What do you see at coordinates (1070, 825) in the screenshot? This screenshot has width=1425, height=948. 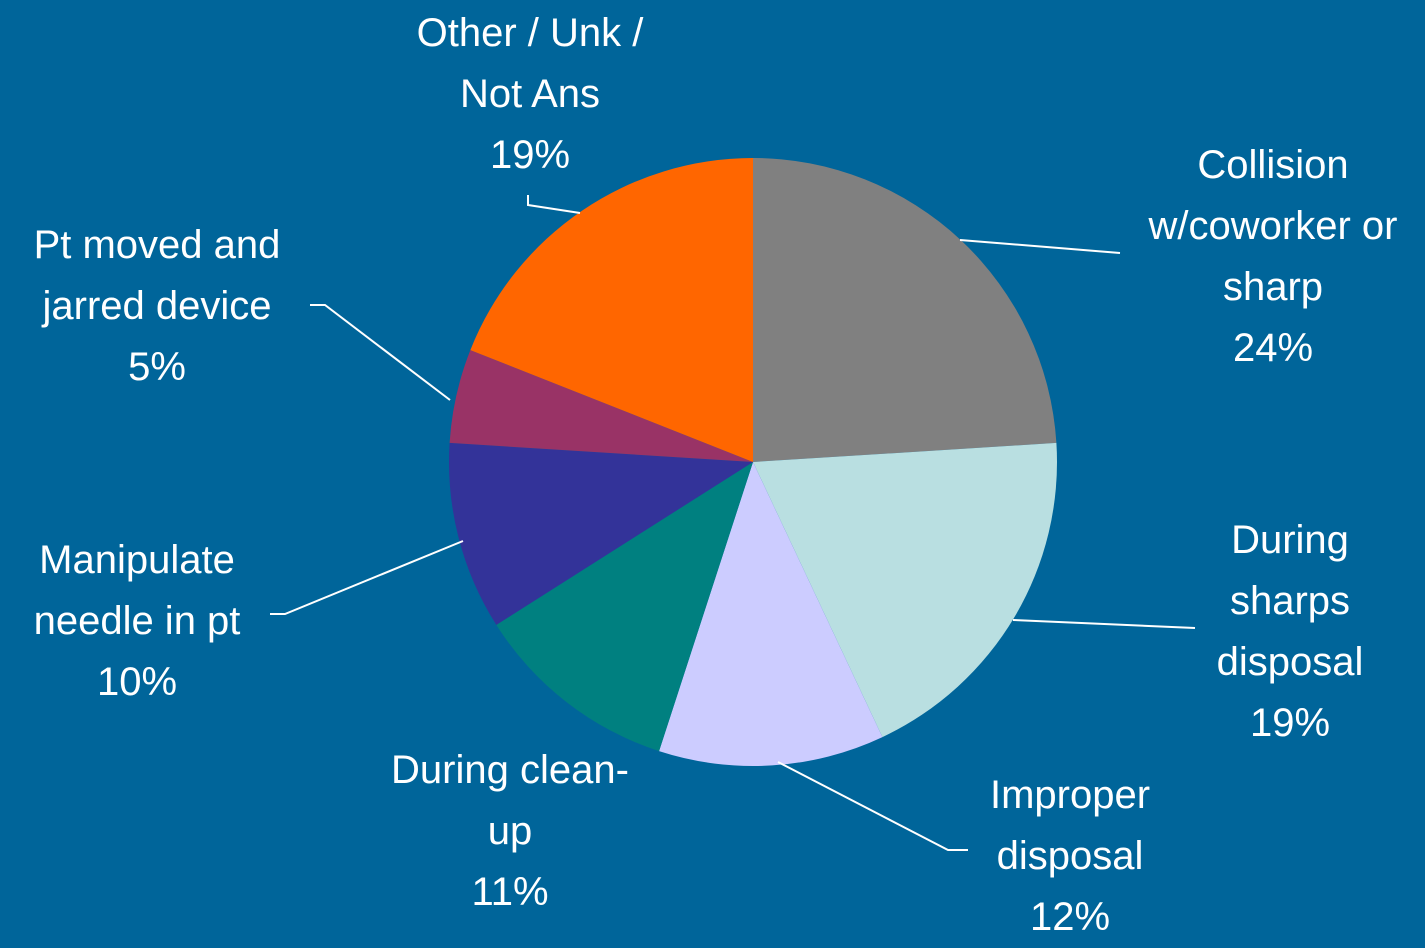 I see `category-label: Improper disposal` at bounding box center [1070, 825].